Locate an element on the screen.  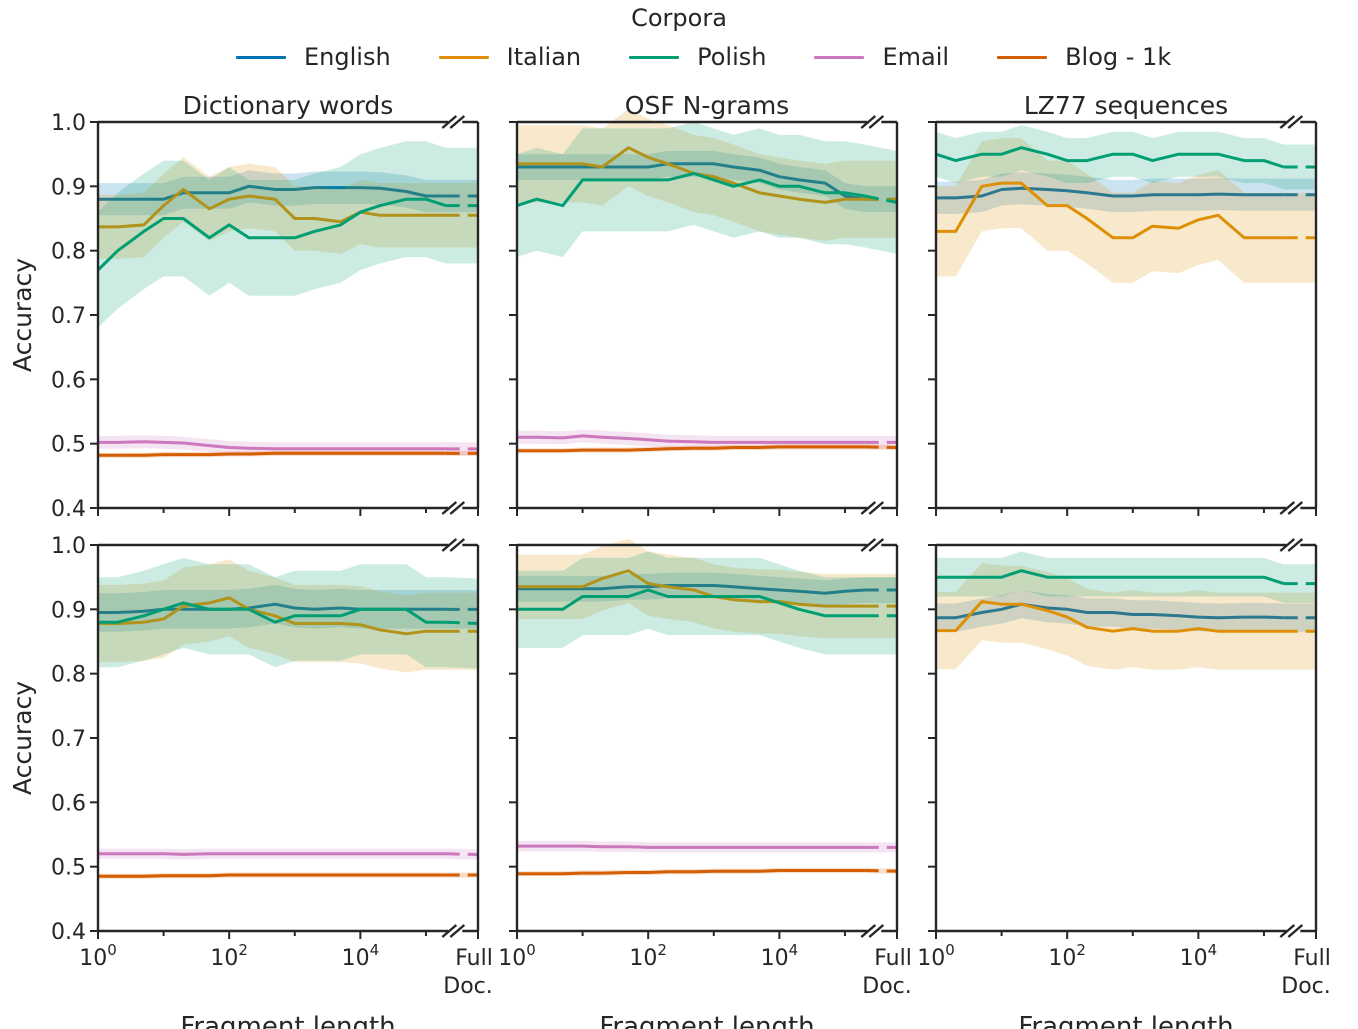
legend-item-blog-1k: Blog - 1k is located at coordinates (1084, 57).